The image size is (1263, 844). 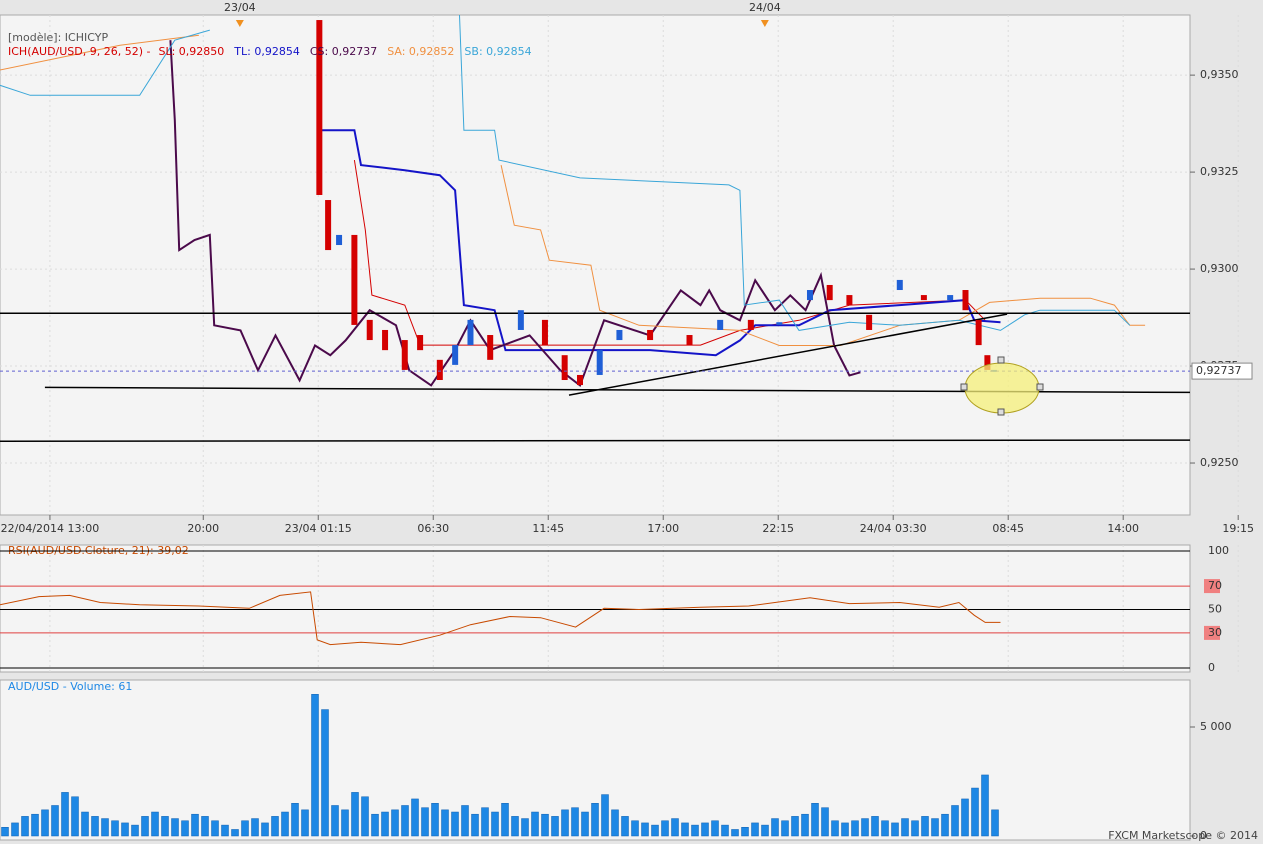 What do you see at coordinates (1219, 370) in the screenshot?
I see `last-price-label: 0,92737` at bounding box center [1219, 370].